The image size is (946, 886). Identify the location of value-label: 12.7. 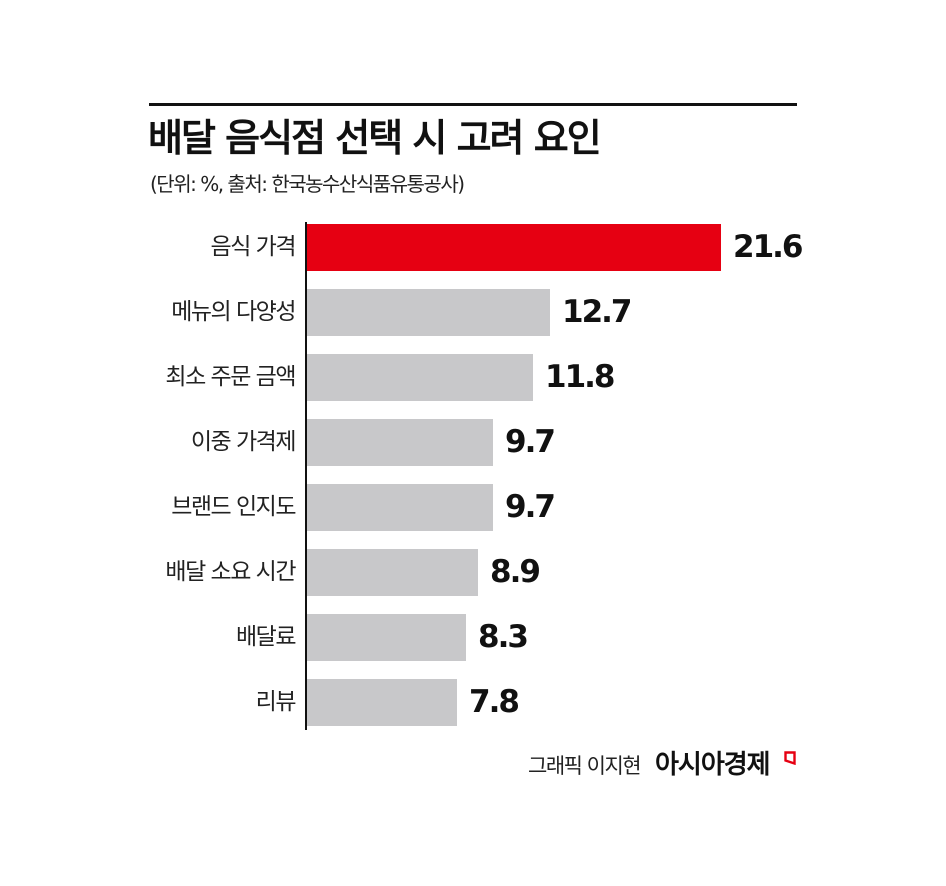
(597, 312).